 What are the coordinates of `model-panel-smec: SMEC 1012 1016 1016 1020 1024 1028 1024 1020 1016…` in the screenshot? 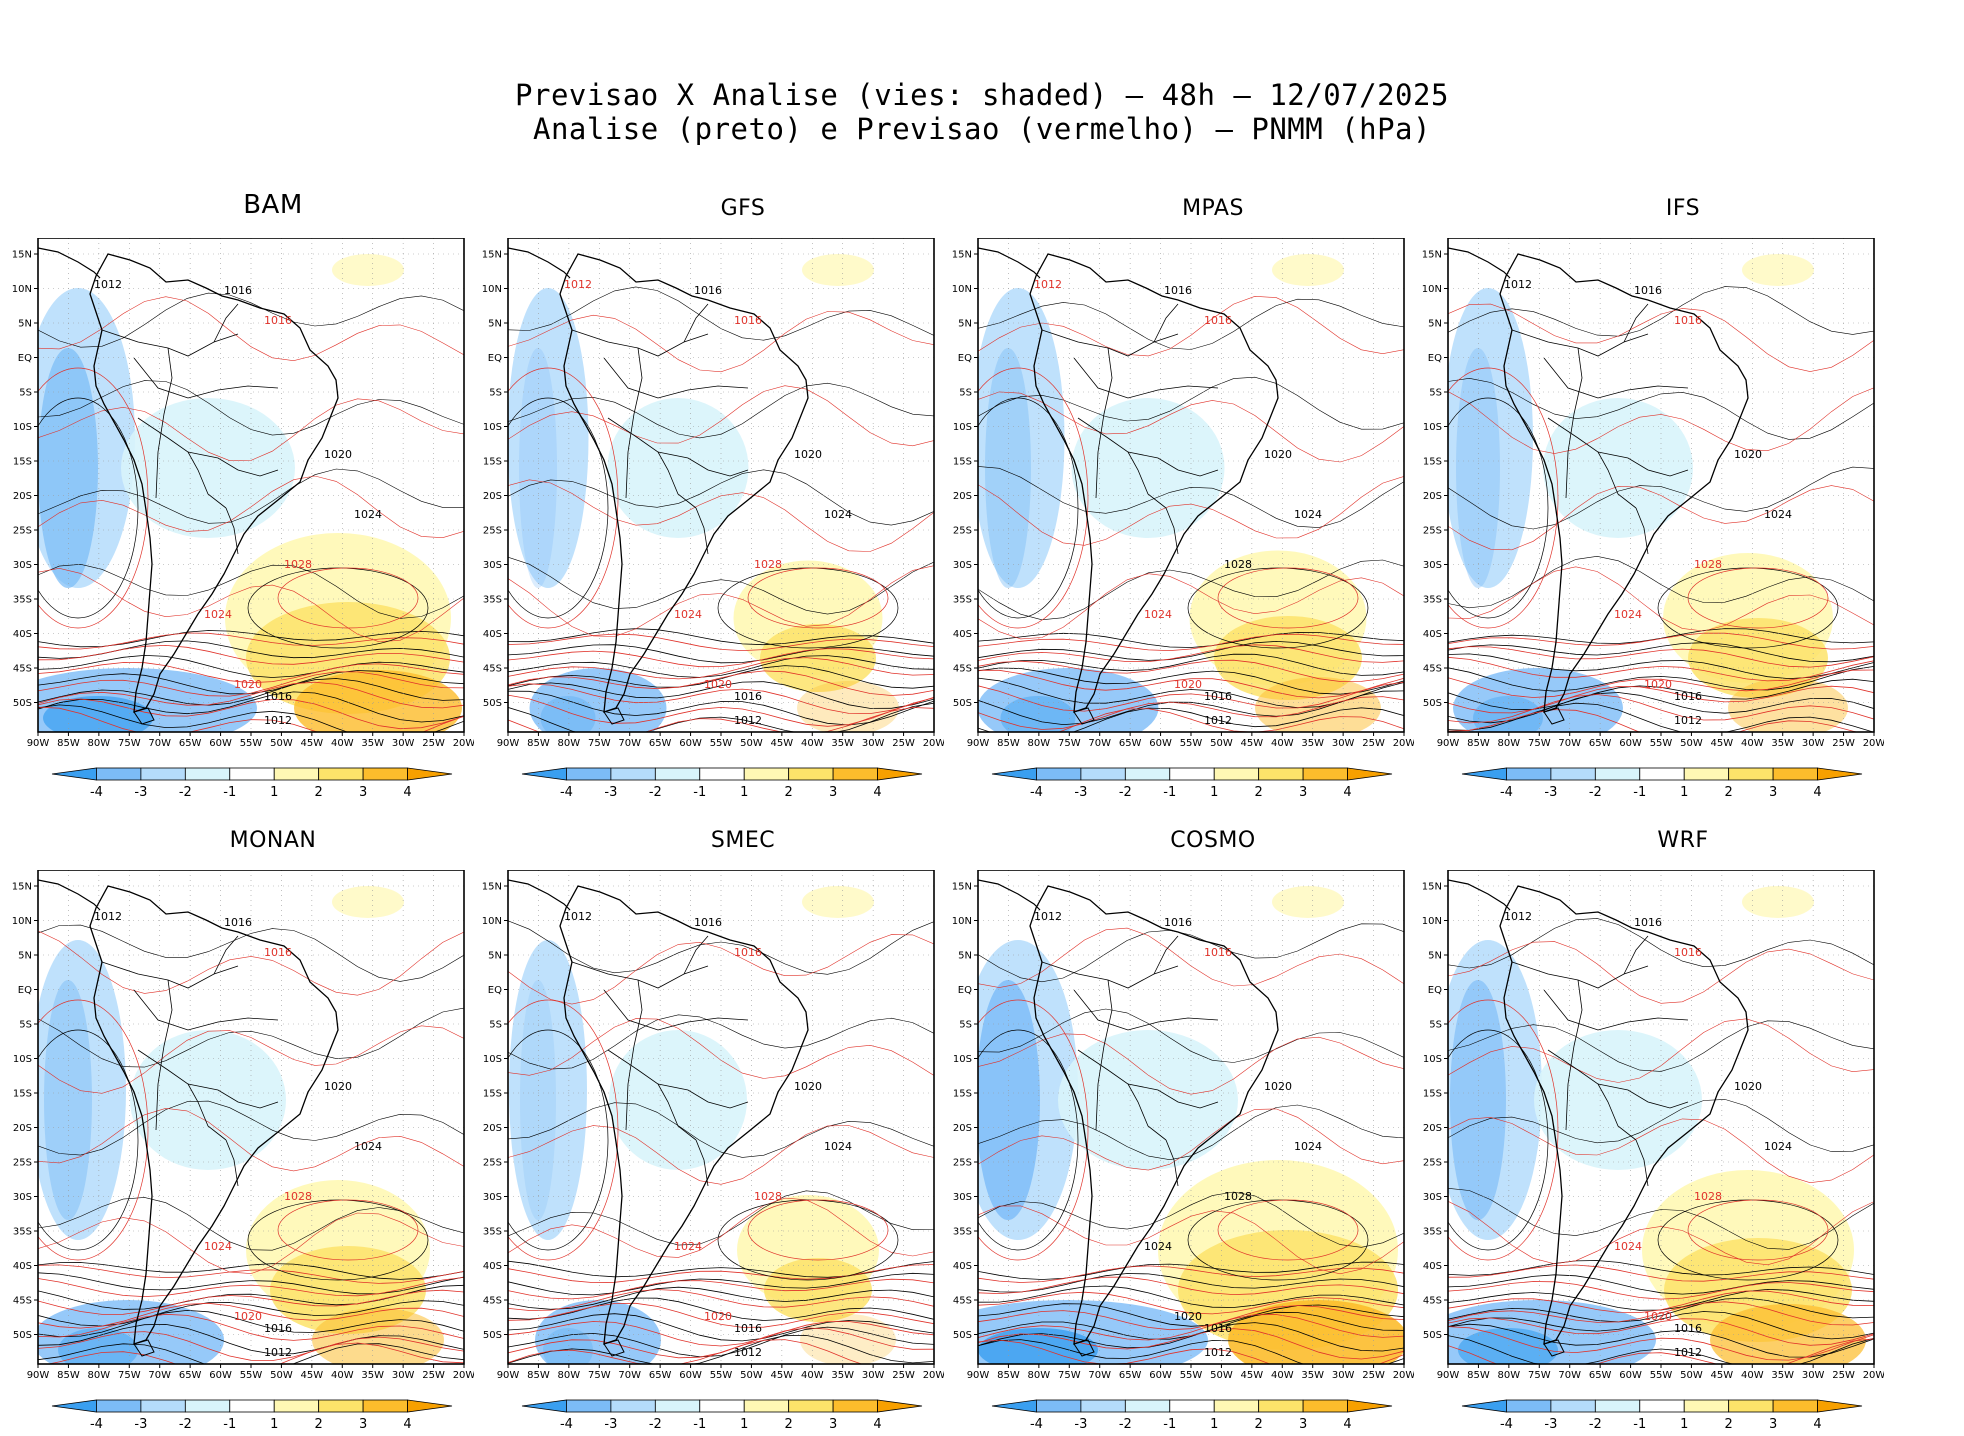 It's located at (730, 1129).